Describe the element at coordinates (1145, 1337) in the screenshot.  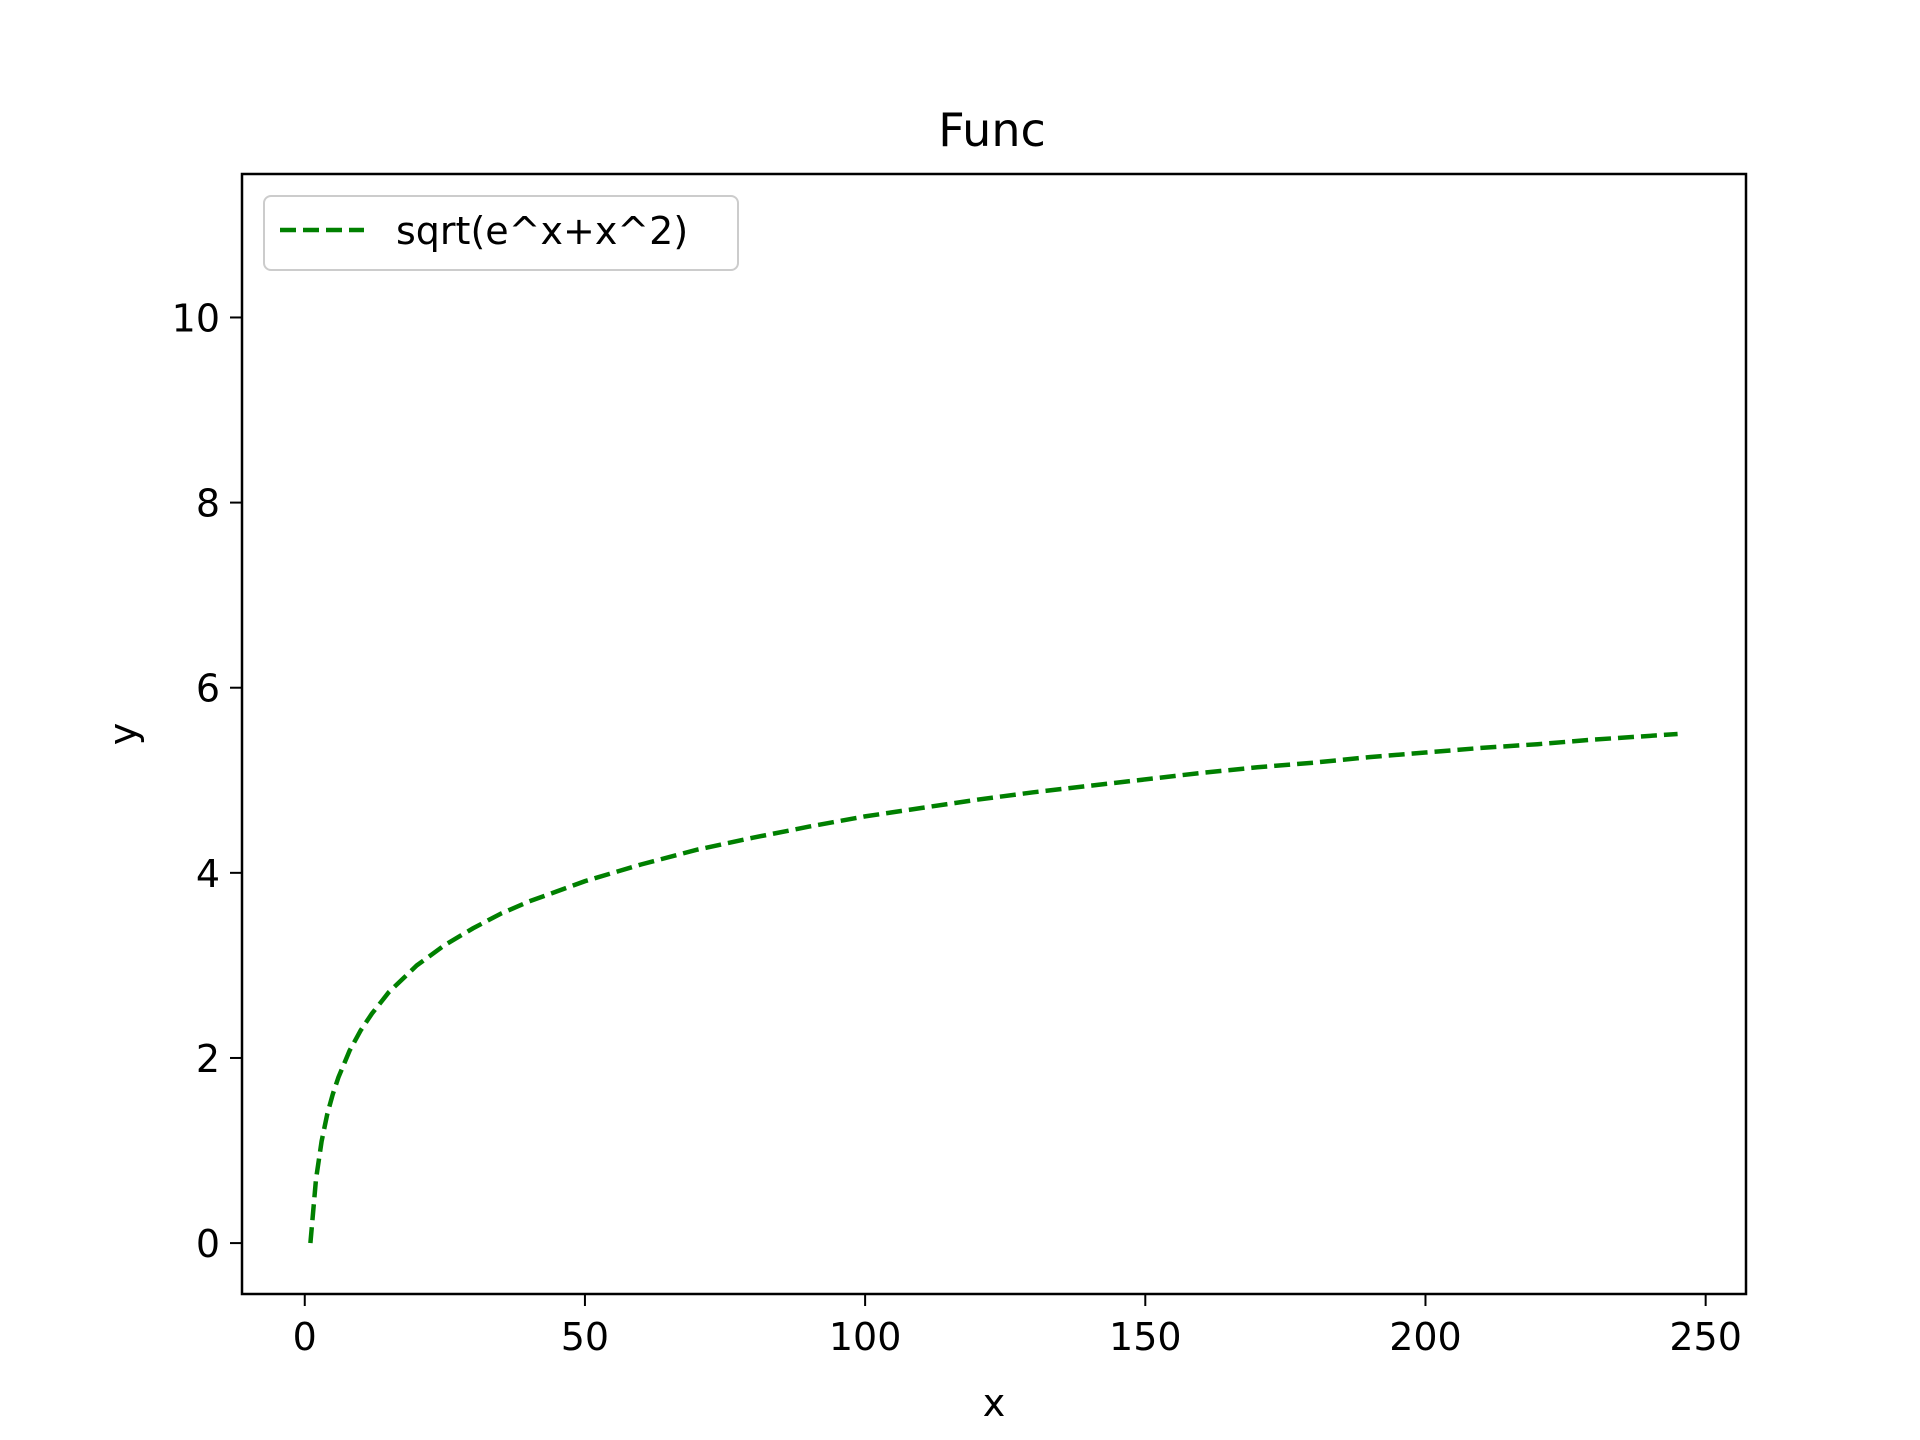
I see `x-tick-label: 150` at that location.